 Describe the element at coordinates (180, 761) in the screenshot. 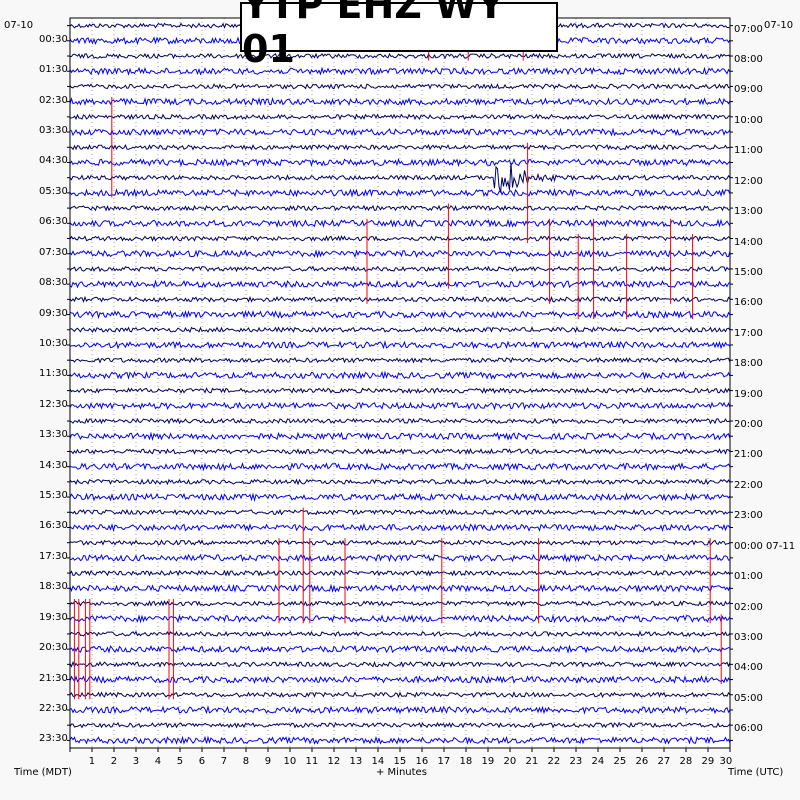

I see `x-tick-label: 5` at that location.